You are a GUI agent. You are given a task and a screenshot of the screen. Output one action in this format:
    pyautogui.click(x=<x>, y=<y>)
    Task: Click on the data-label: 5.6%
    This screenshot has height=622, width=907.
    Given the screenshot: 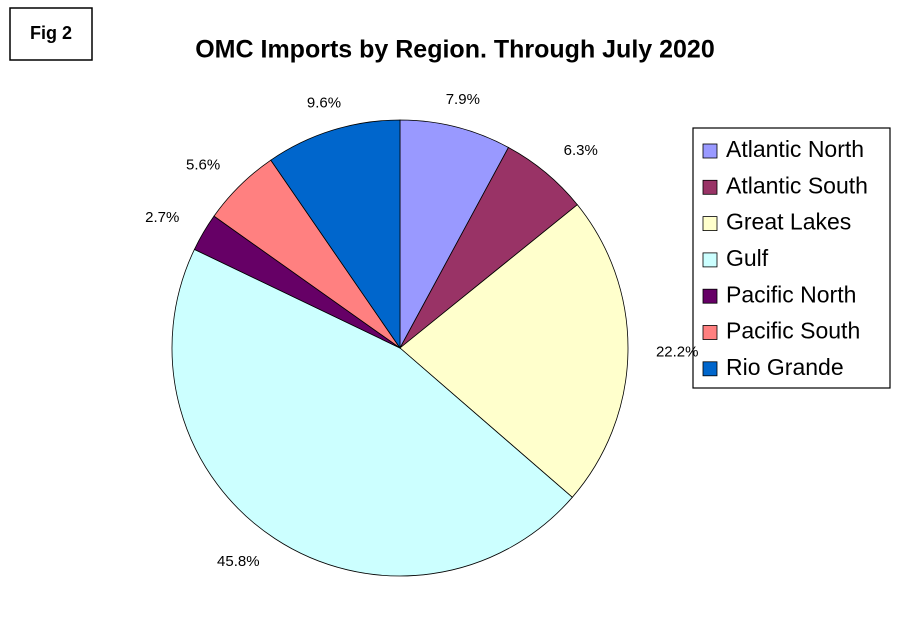 What is the action you would take?
    pyautogui.click(x=203, y=165)
    